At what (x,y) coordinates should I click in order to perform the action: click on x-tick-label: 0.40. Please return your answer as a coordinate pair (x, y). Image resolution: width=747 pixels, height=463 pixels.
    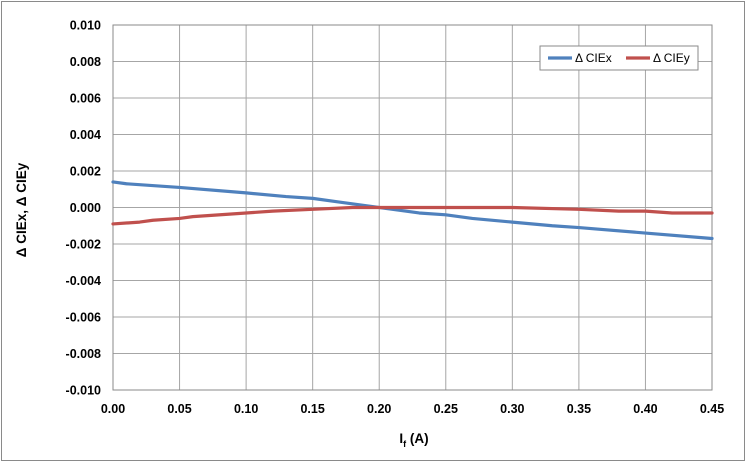
    Looking at the image, I should click on (645, 409).